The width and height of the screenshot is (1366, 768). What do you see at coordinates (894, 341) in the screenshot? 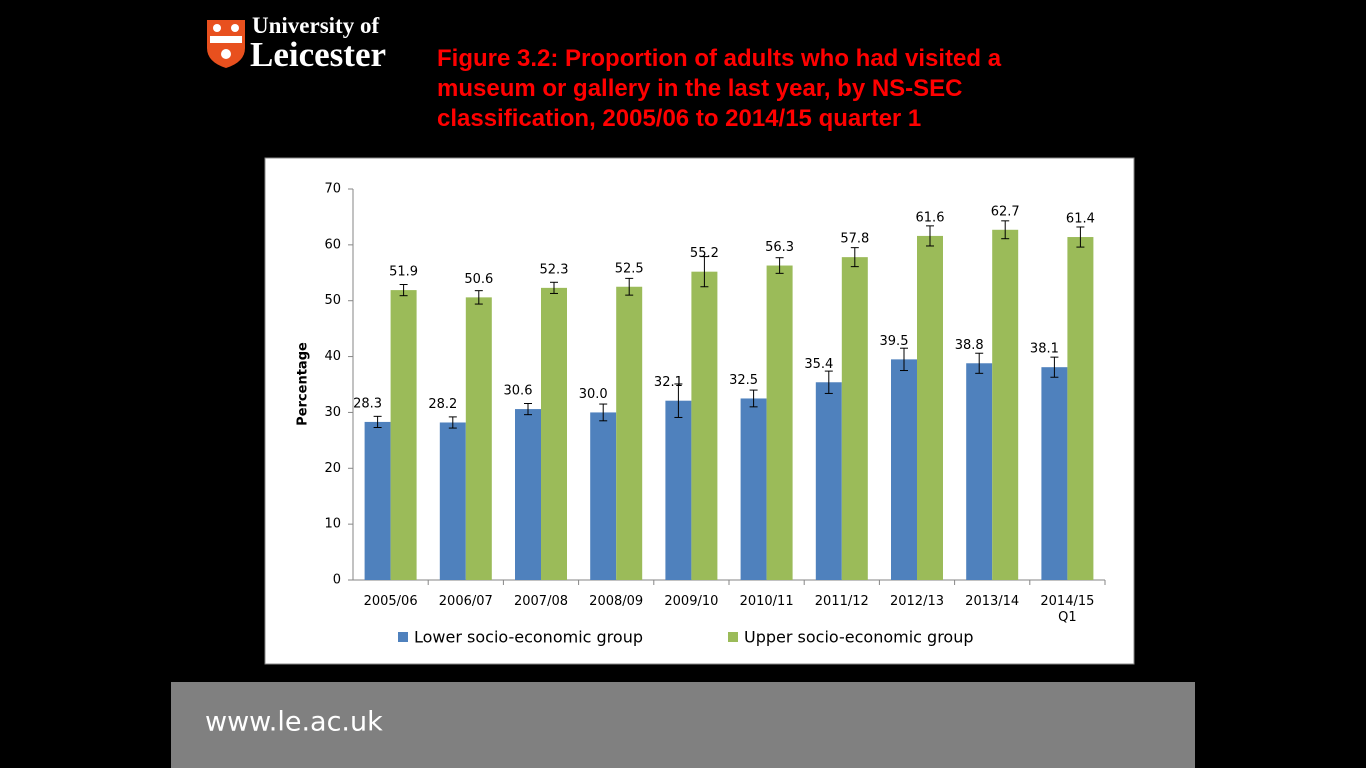
I see `data-label: 39.5` at bounding box center [894, 341].